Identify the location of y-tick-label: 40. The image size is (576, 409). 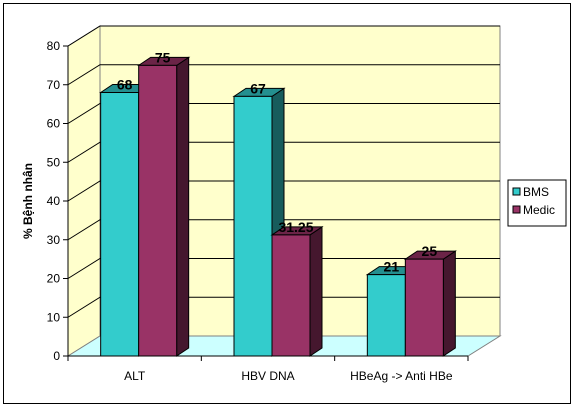
(54, 201).